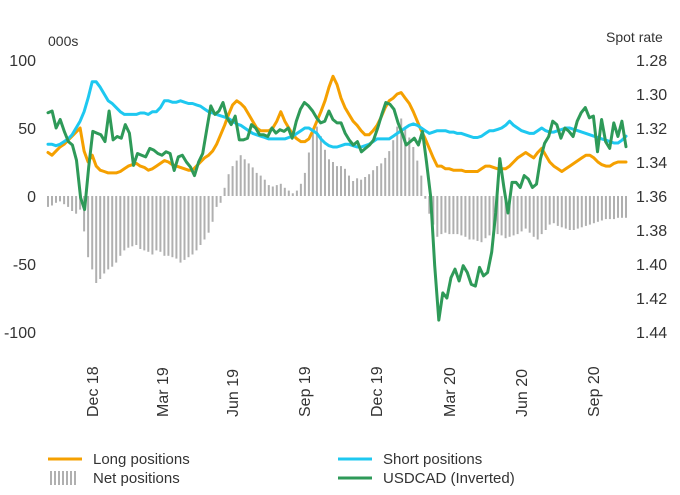 The image size is (680, 495). What do you see at coordinates (651, 197) in the screenshot?
I see `right-axis-tick-label: 1.36` at bounding box center [651, 197].